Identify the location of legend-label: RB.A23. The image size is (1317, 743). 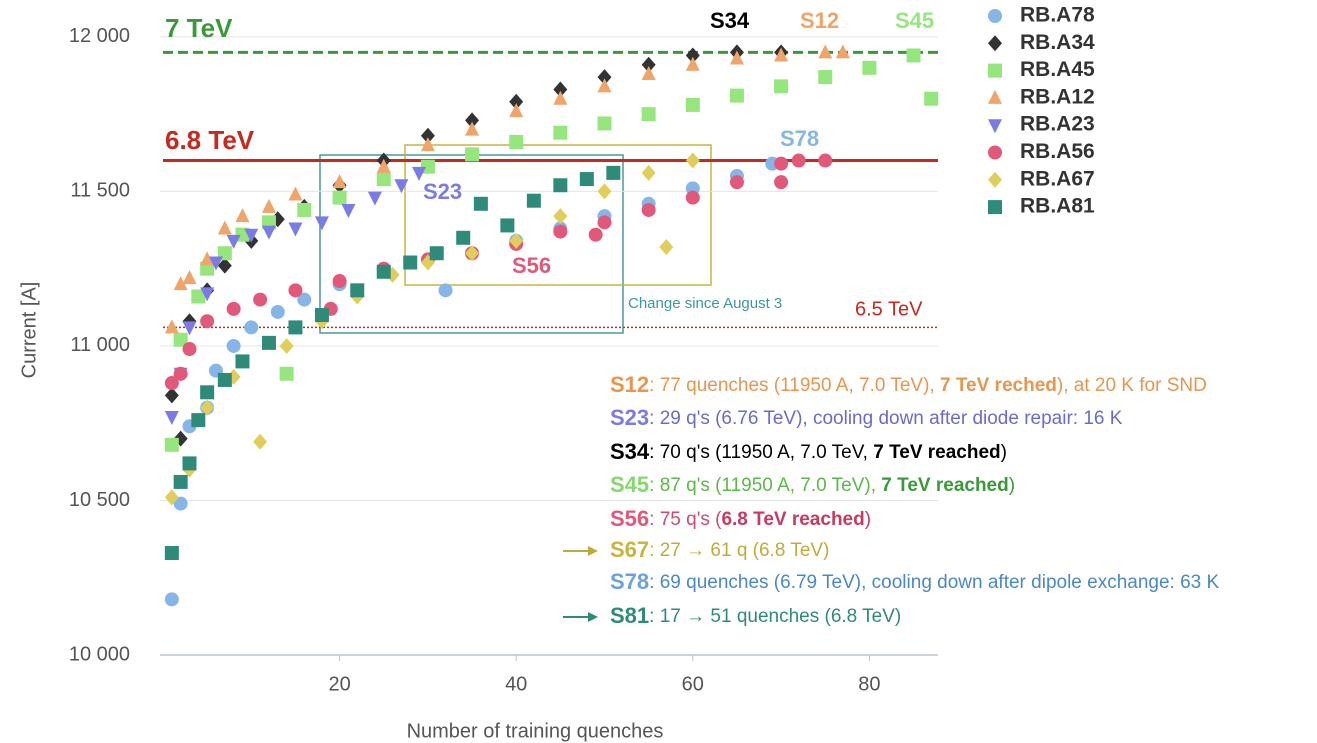
(1057, 124).